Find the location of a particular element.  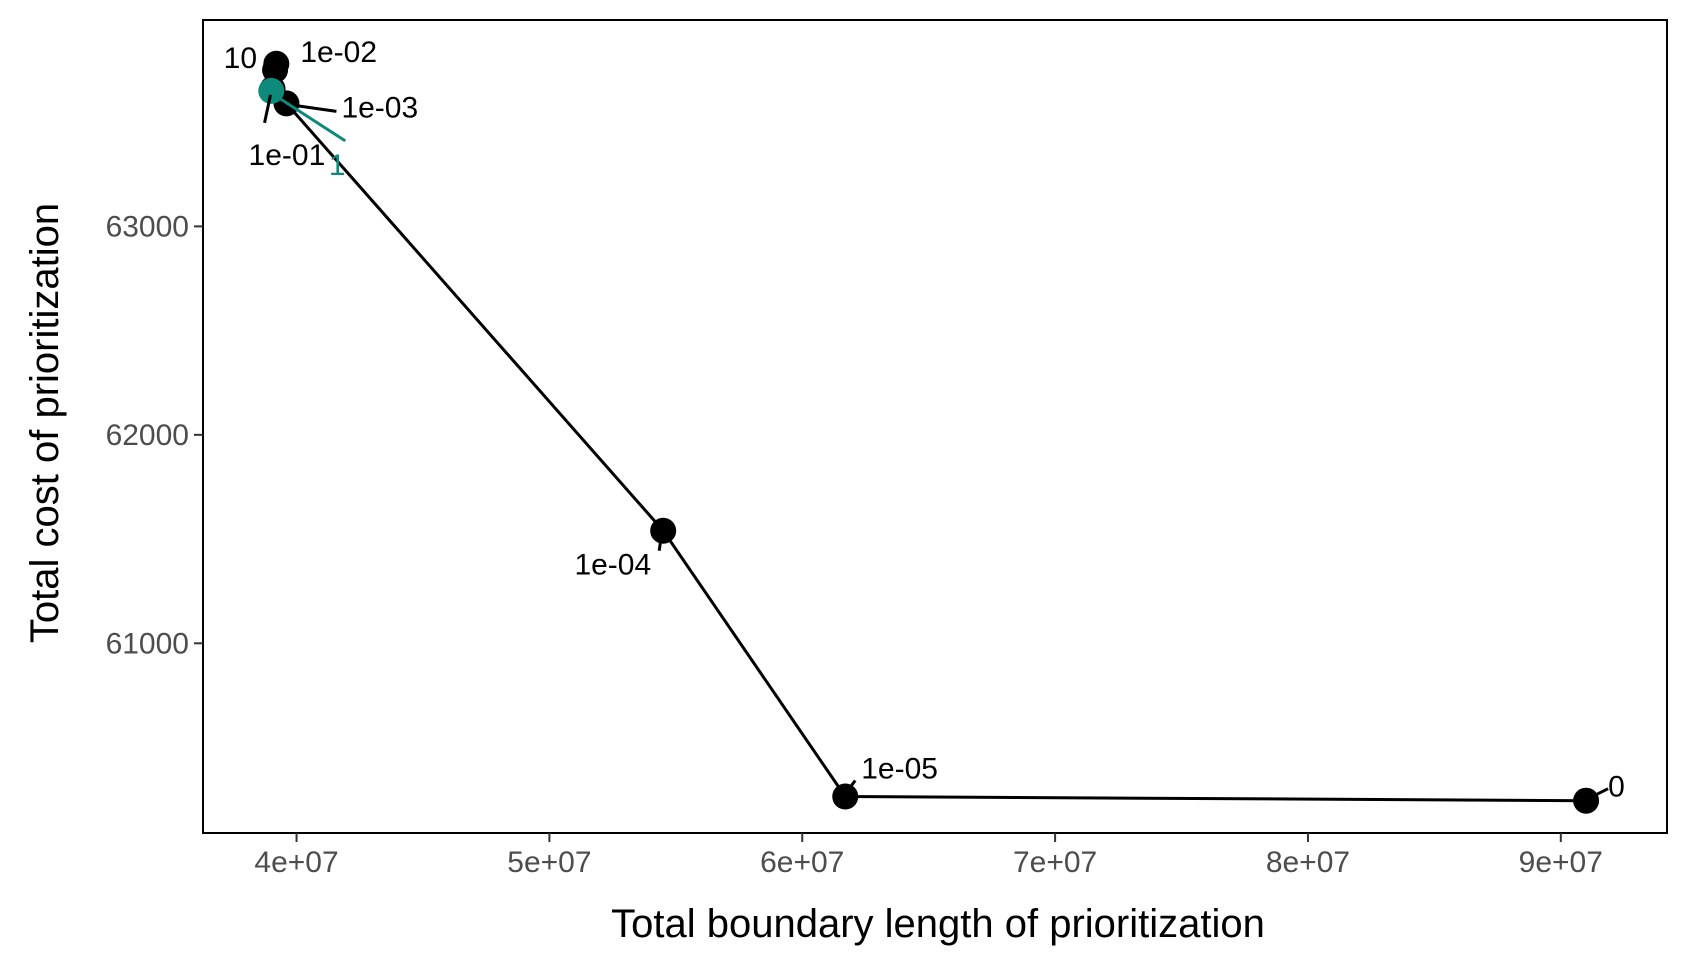

point-label: 1e-03 is located at coordinates (379, 107).